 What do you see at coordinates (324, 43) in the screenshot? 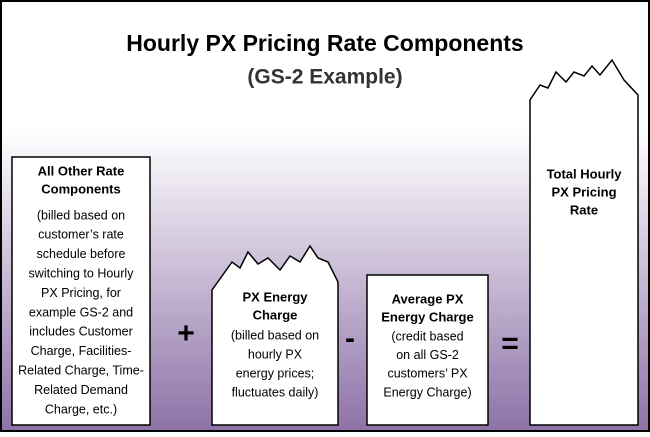
I see `title: Hourly PX Pricing Rate Components` at bounding box center [324, 43].